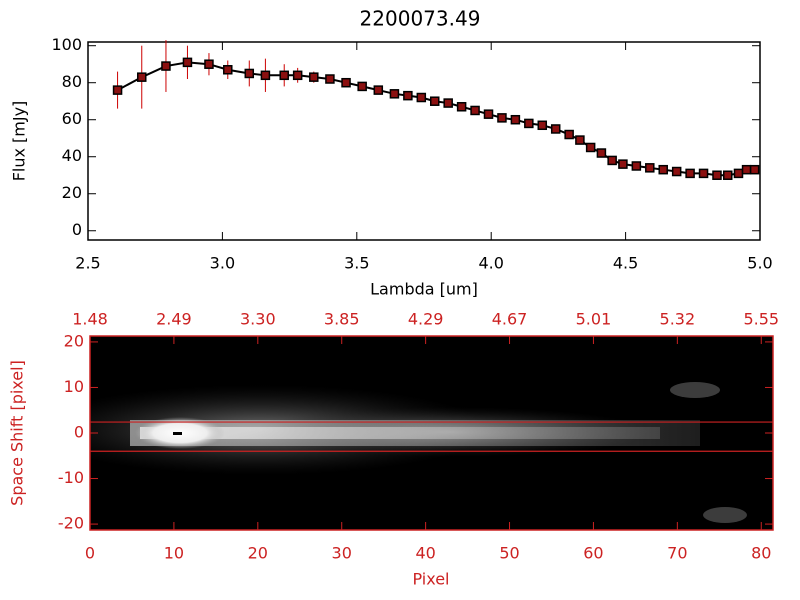 The height and width of the screenshot is (600, 800). I want to click on x2-tick-label: 2.49, so click(174, 319).